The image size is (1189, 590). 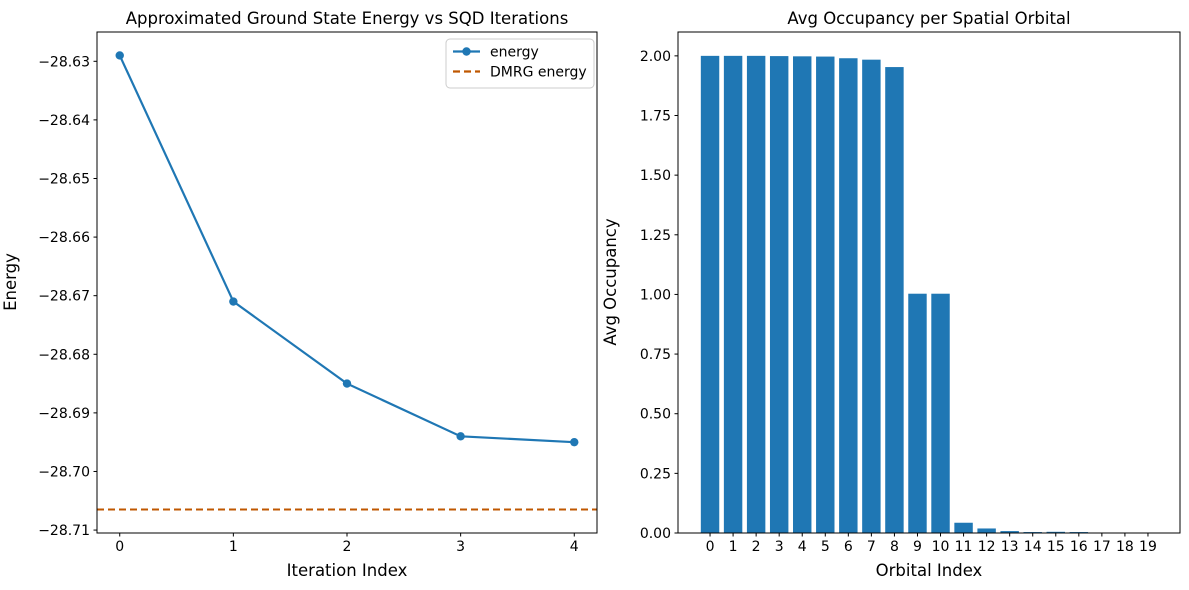 I want to click on x-tick-label: 14, so click(x=1033, y=547).